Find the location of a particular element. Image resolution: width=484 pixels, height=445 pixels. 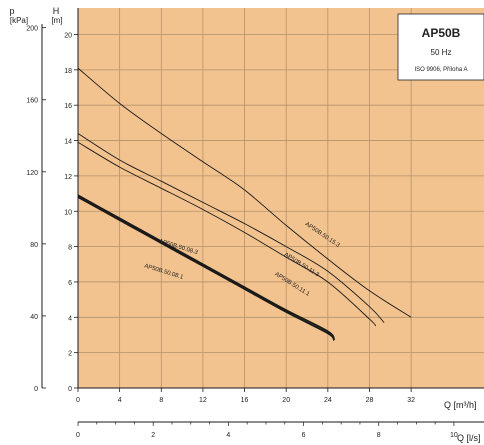

flow-m3h-tick-label: 20 is located at coordinates (286, 400).